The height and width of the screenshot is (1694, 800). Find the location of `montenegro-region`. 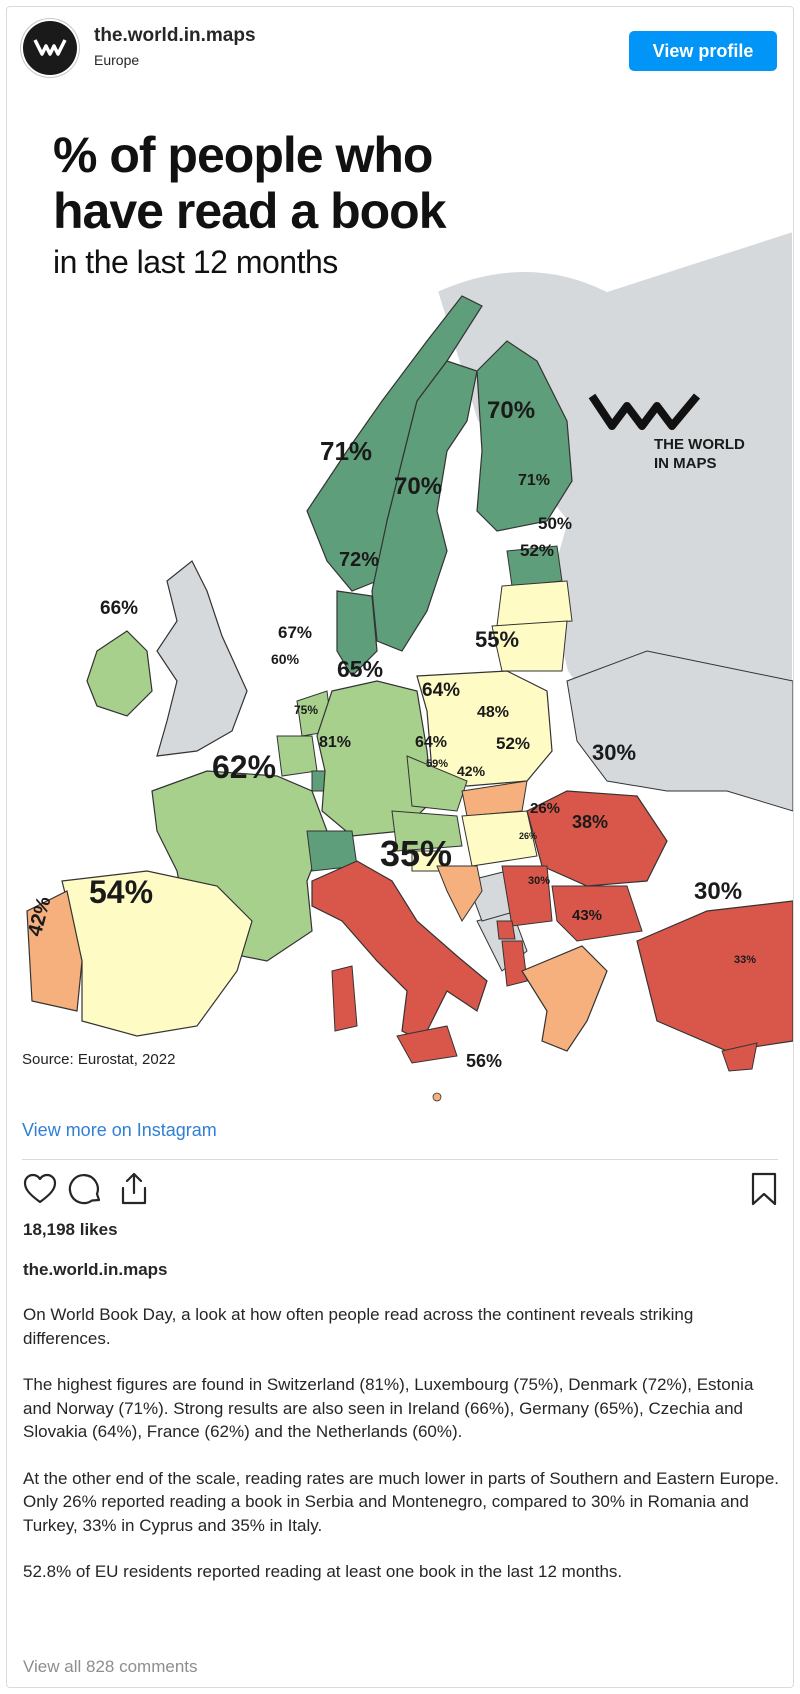

montenegro-region is located at coordinates (506, 930).